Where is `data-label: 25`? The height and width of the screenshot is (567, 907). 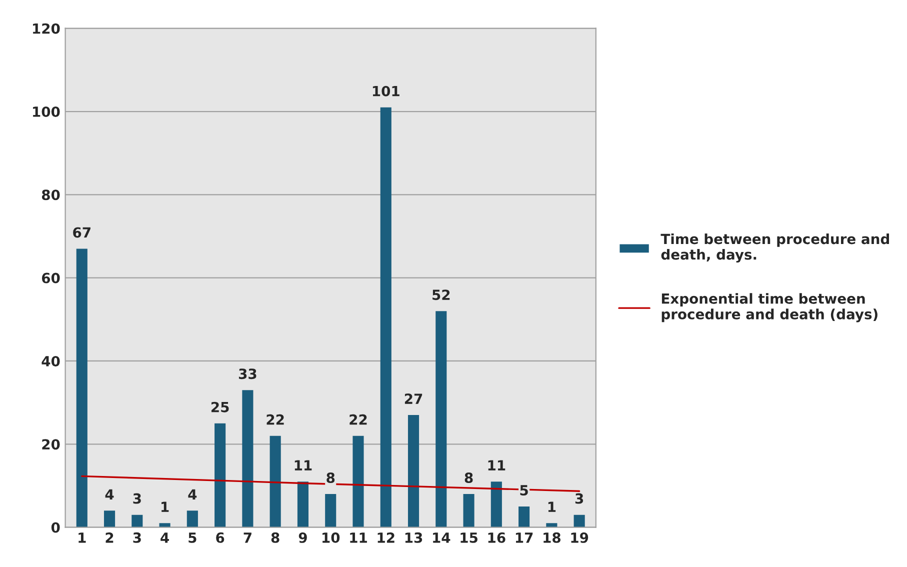
data-label: 25 is located at coordinates (220, 407).